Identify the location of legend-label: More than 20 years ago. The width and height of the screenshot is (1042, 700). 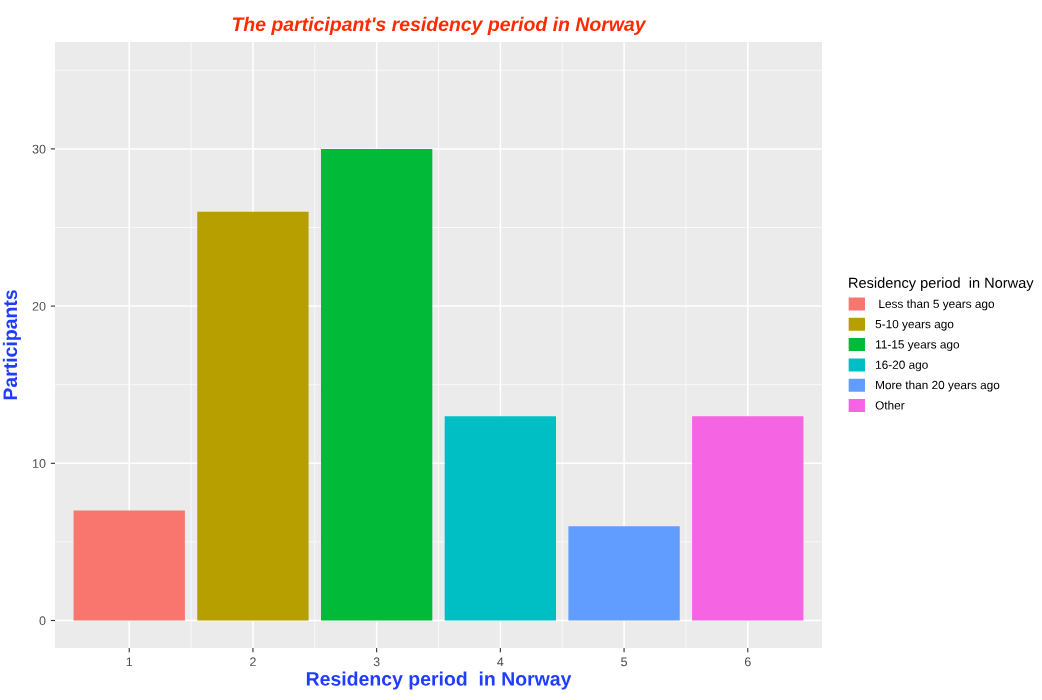
(938, 386).